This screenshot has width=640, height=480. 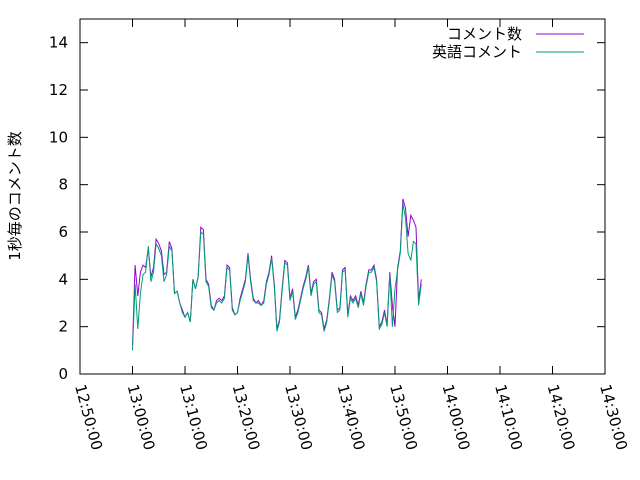 What do you see at coordinates (58, 90) in the screenshot?
I see `y-tick-label: 12` at bounding box center [58, 90].